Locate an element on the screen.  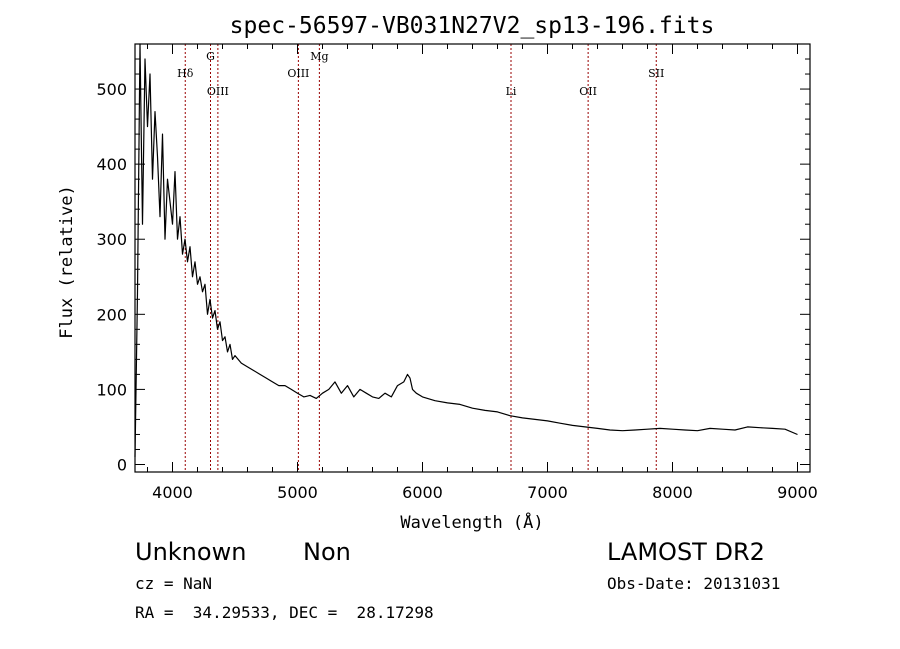
object-subclass: Non is located at coordinates (327, 552).